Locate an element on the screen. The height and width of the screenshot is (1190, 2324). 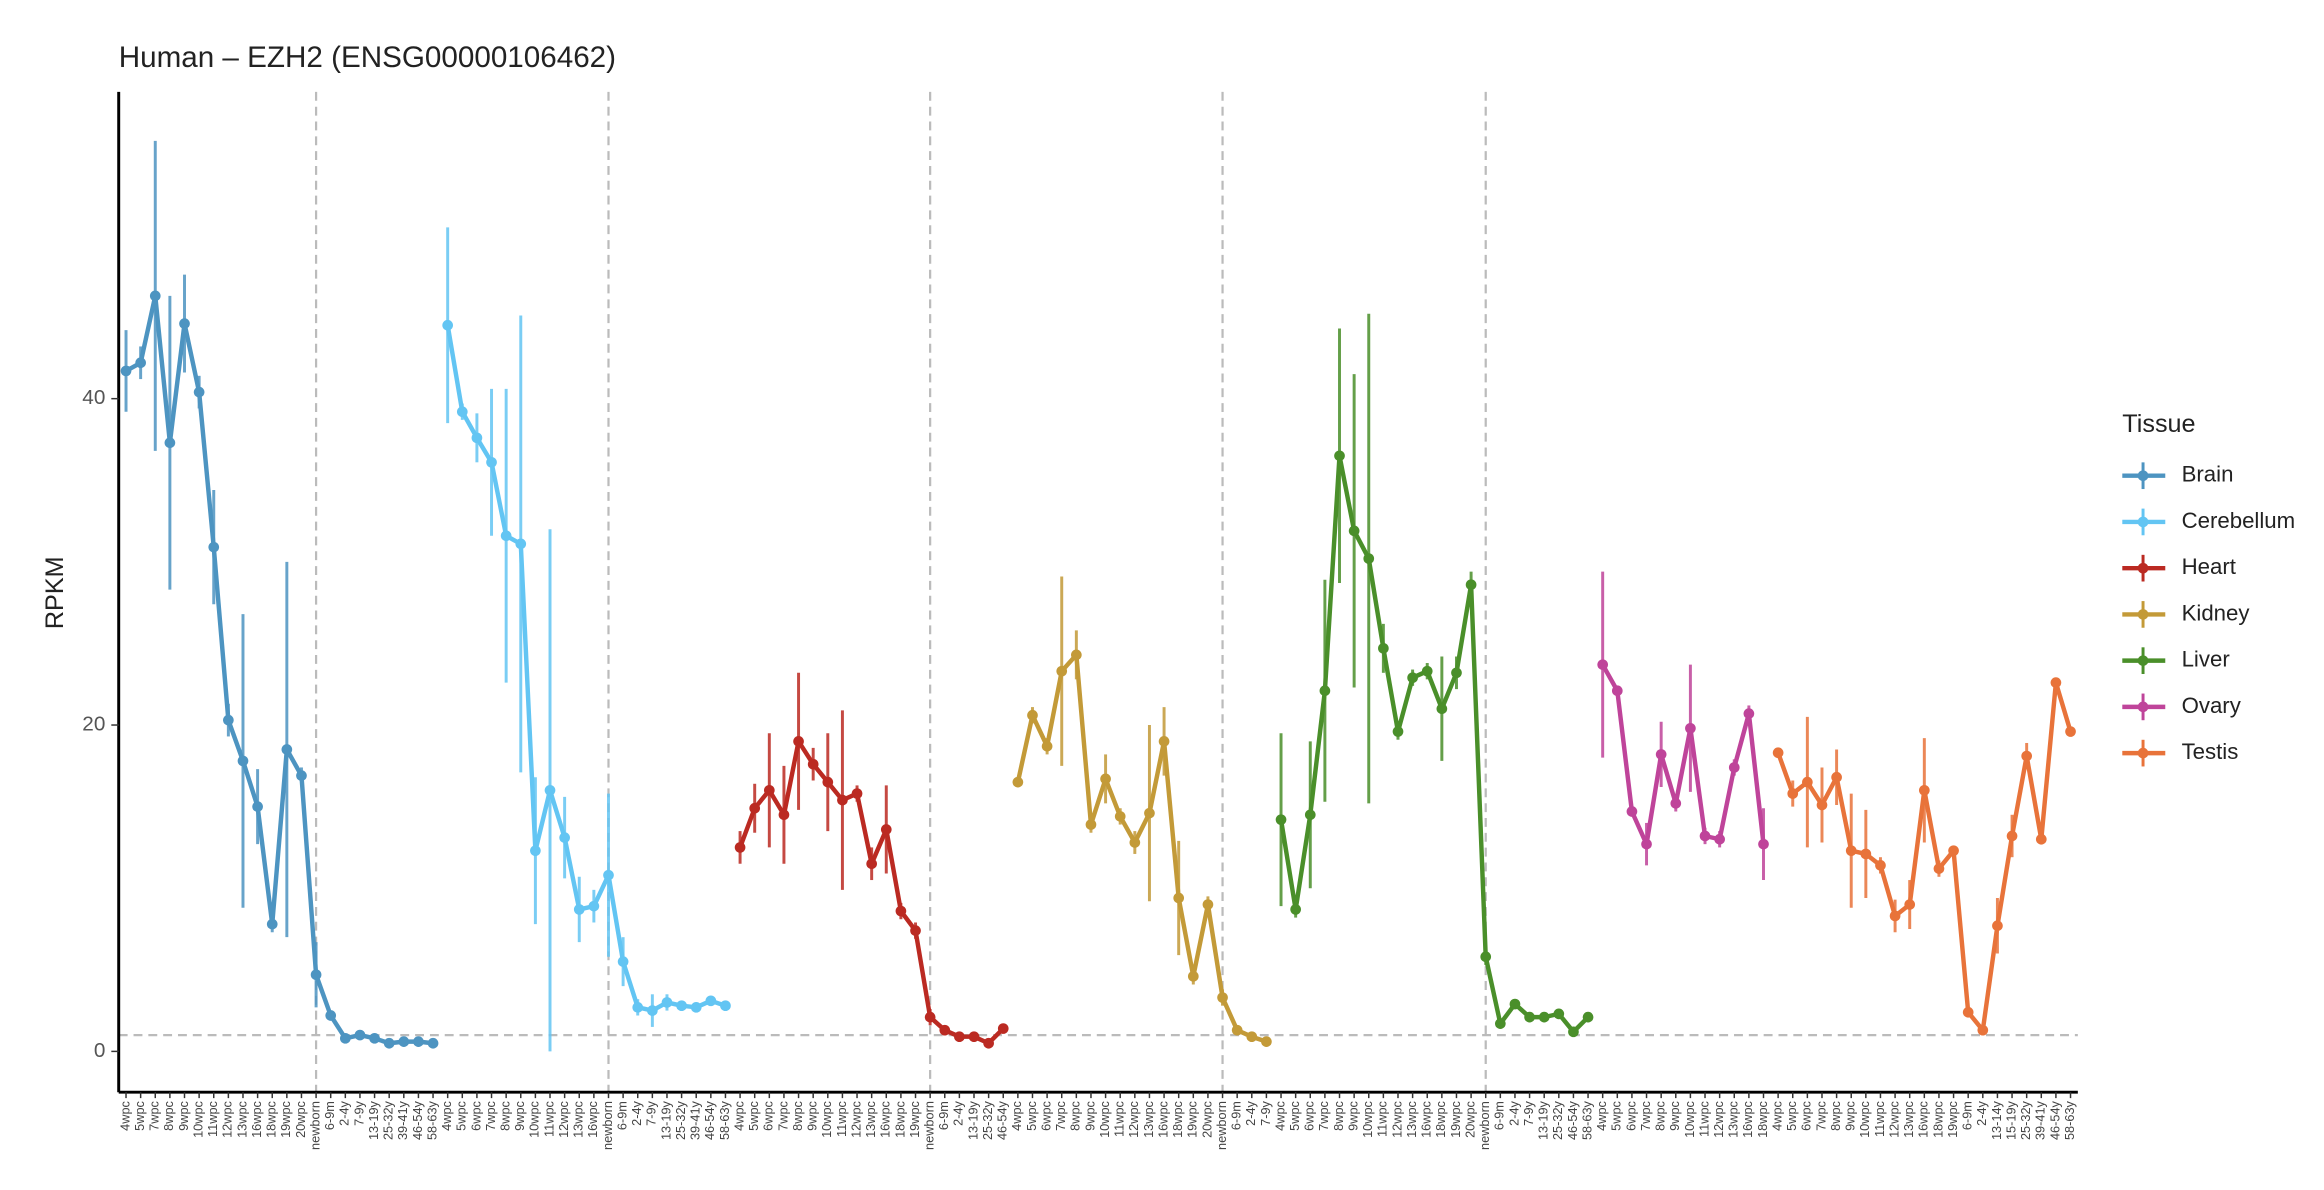
legend-title: Tissue is located at coordinates (2158, 424).